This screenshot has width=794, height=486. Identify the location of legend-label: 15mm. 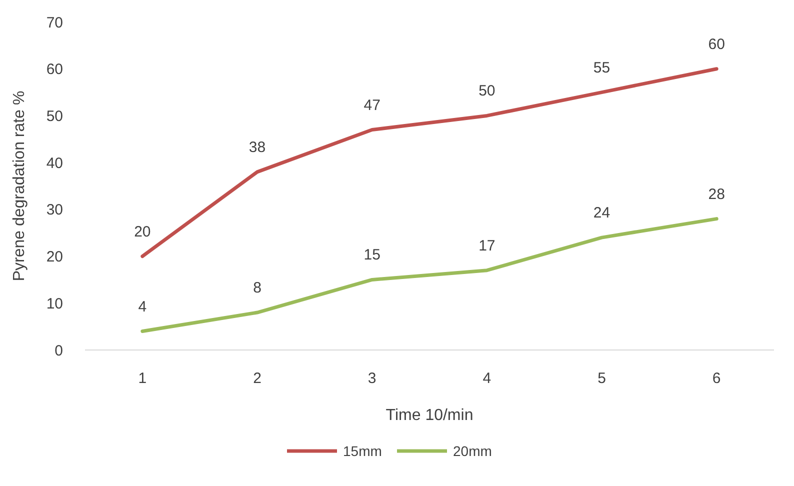
(362, 450).